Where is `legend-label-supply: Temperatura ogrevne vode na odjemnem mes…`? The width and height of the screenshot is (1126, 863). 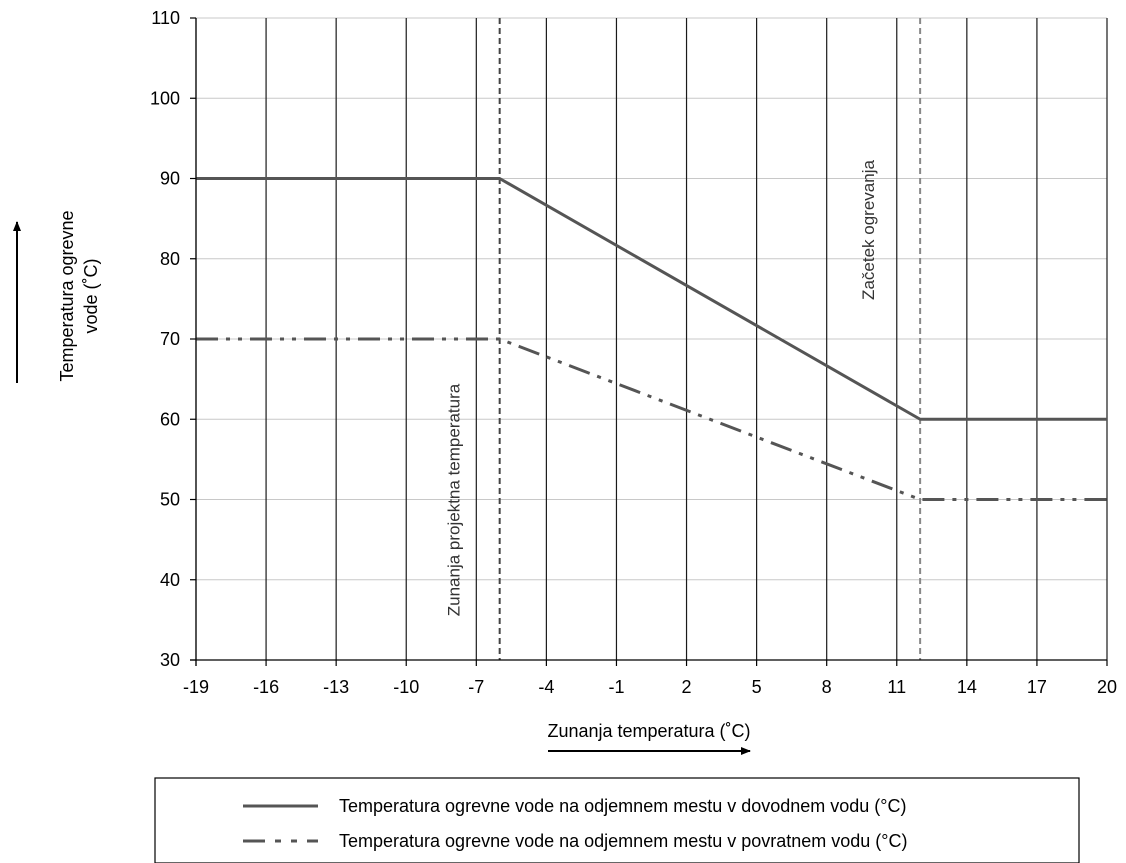 legend-label-supply: Temperatura ogrevne vode na odjemnem mes… is located at coordinates (623, 806).